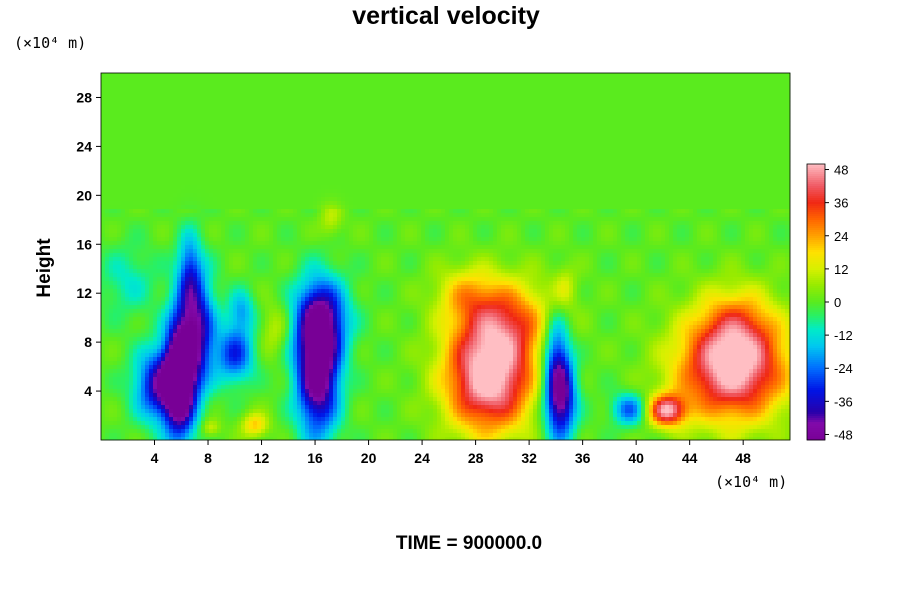  I want to click on y-axis-ticks: 4 8 12 16 20 24 28, so click(88, 244).